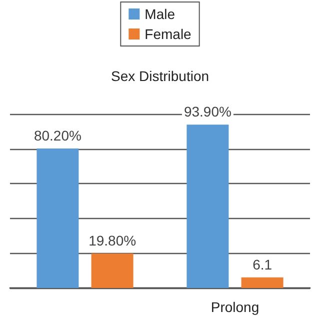  What do you see at coordinates (58, 135) in the screenshot?
I see `data-label: 80.20%` at bounding box center [58, 135].